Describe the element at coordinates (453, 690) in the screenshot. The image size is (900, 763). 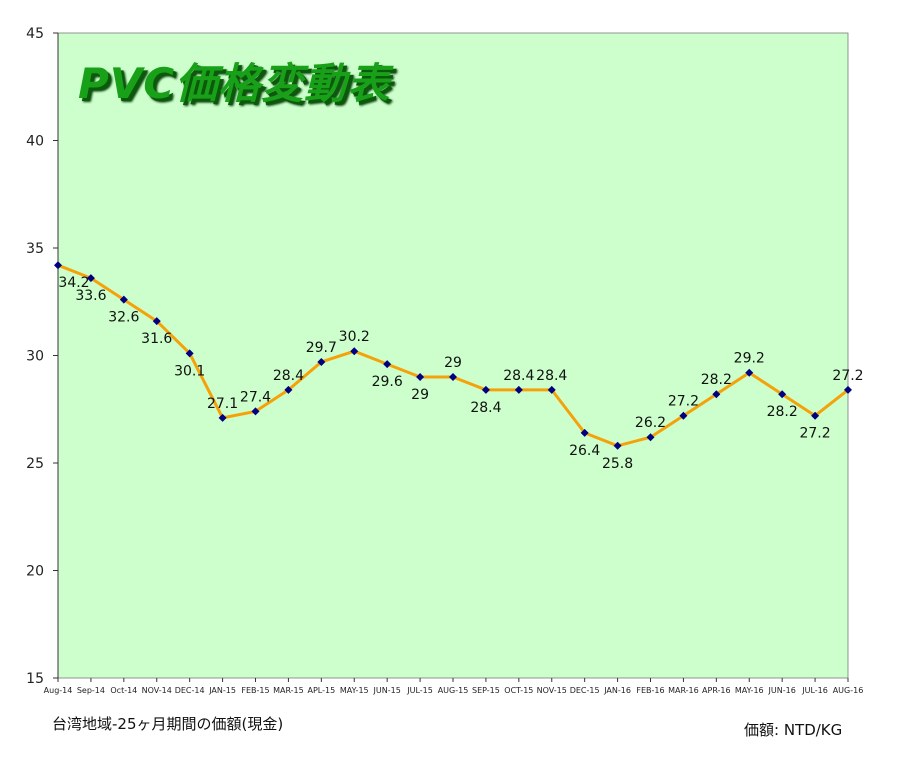
I see `x-tick-label: AUG-15` at that location.